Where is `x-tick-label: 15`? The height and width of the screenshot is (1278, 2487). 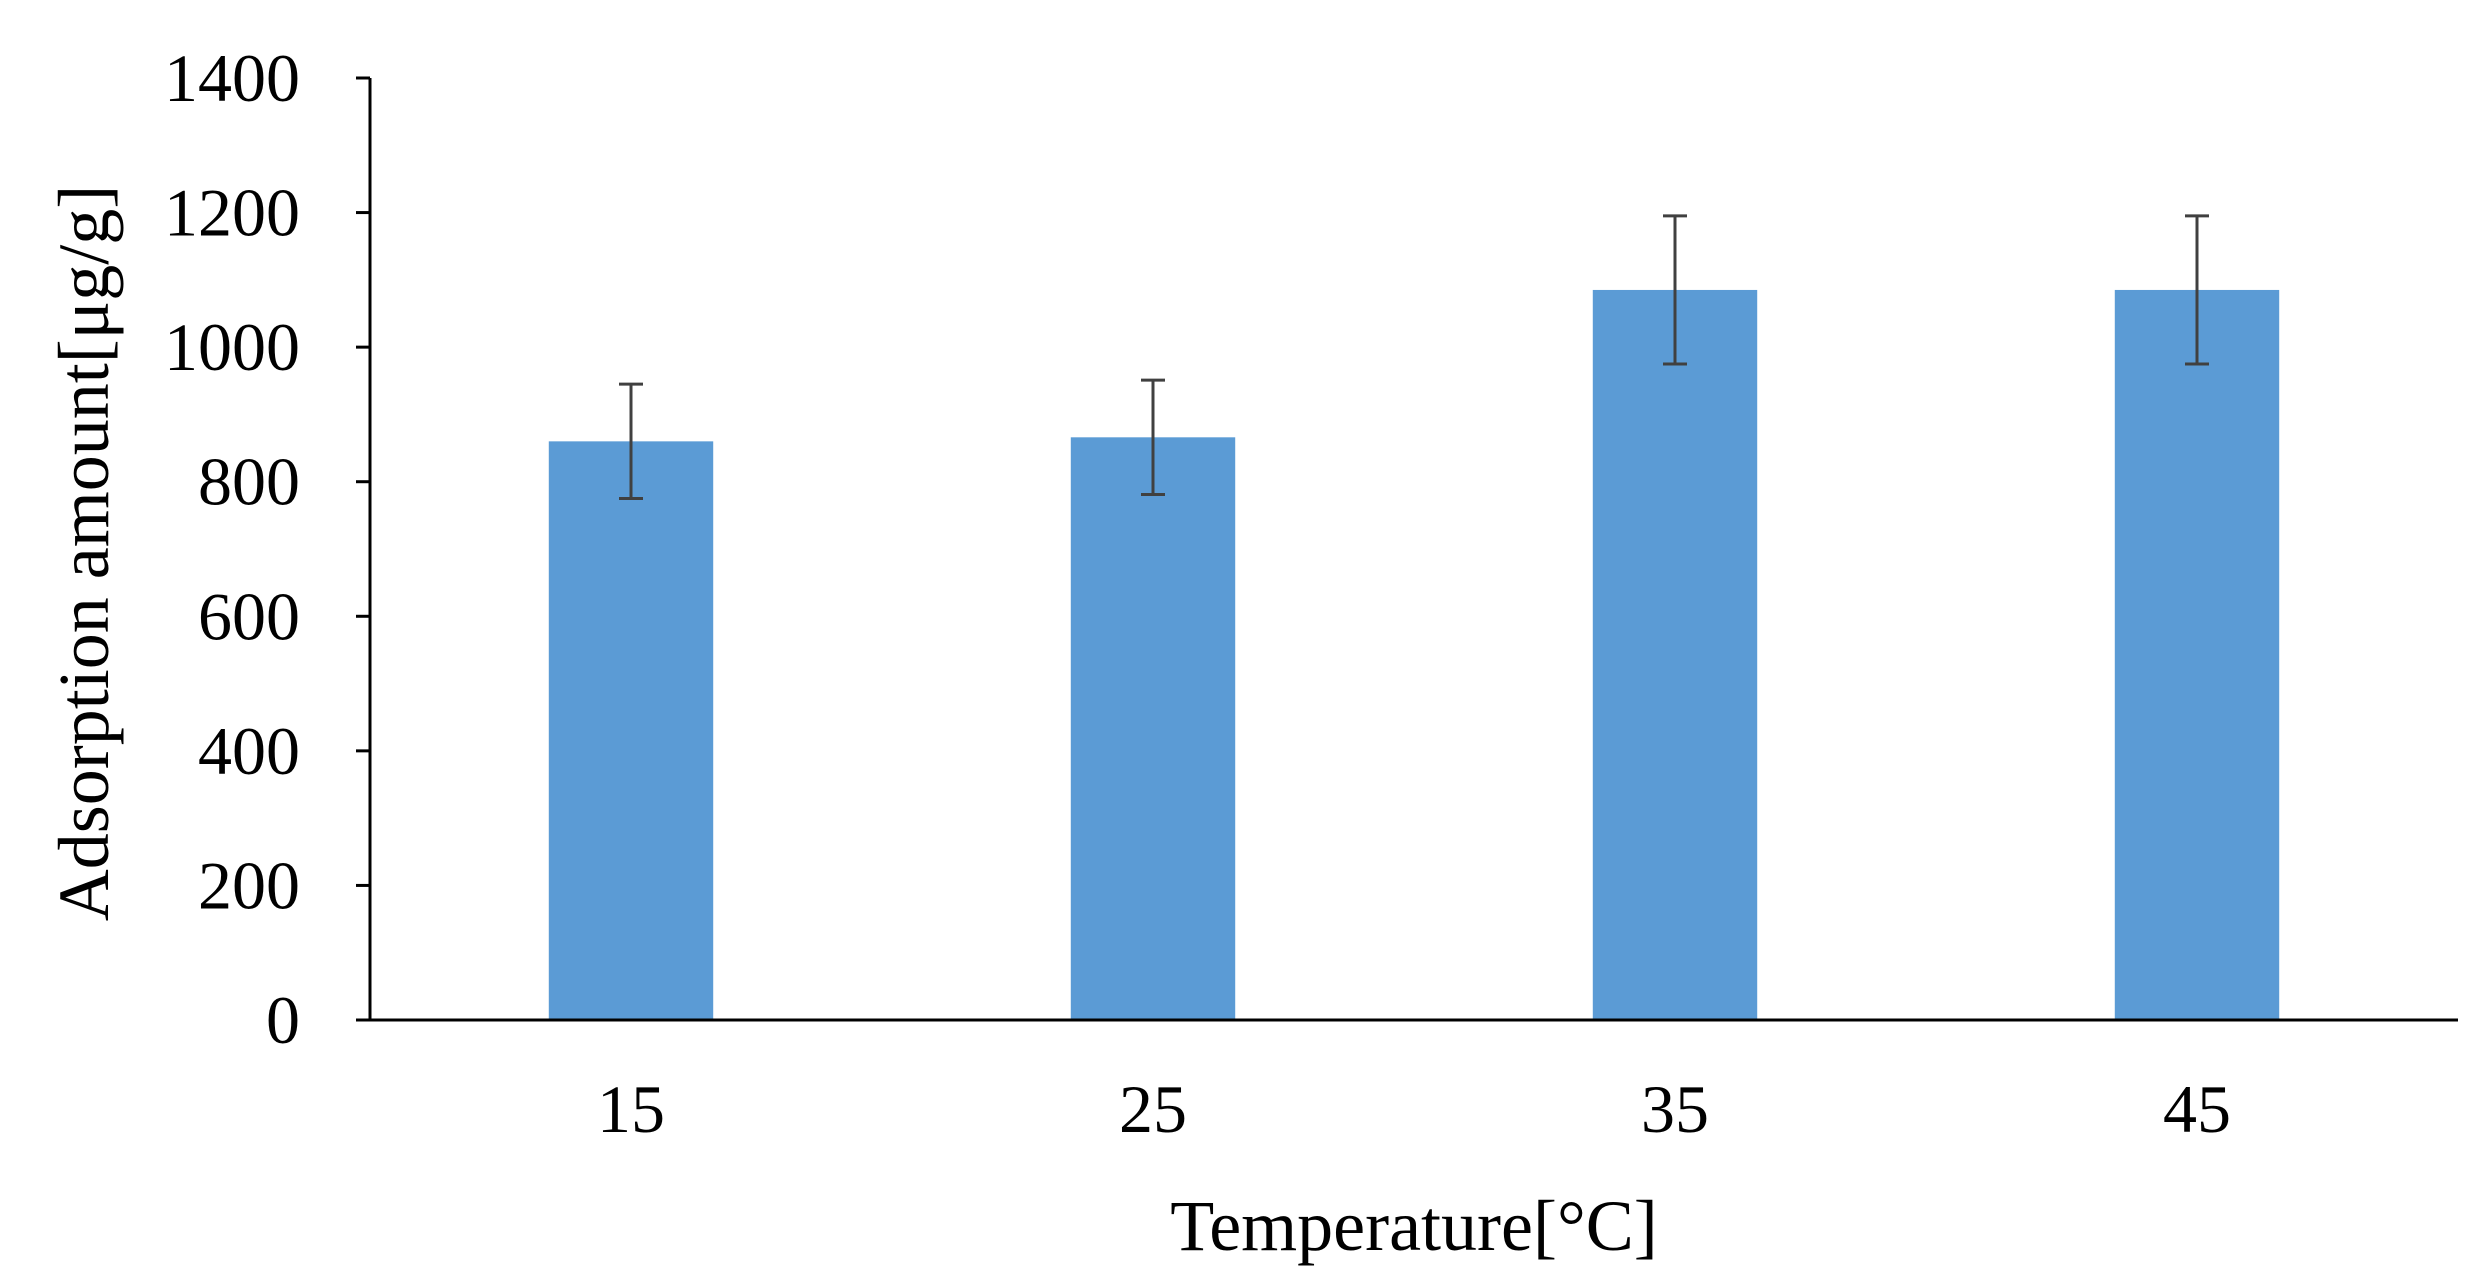 x-tick-label: 15 is located at coordinates (631, 1109).